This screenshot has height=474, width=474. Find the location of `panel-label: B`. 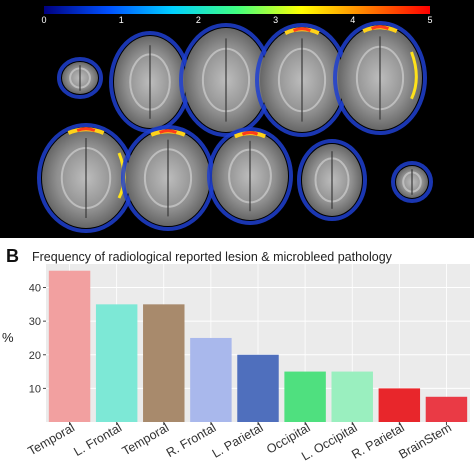

panel-label: B is located at coordinates (12, 256).